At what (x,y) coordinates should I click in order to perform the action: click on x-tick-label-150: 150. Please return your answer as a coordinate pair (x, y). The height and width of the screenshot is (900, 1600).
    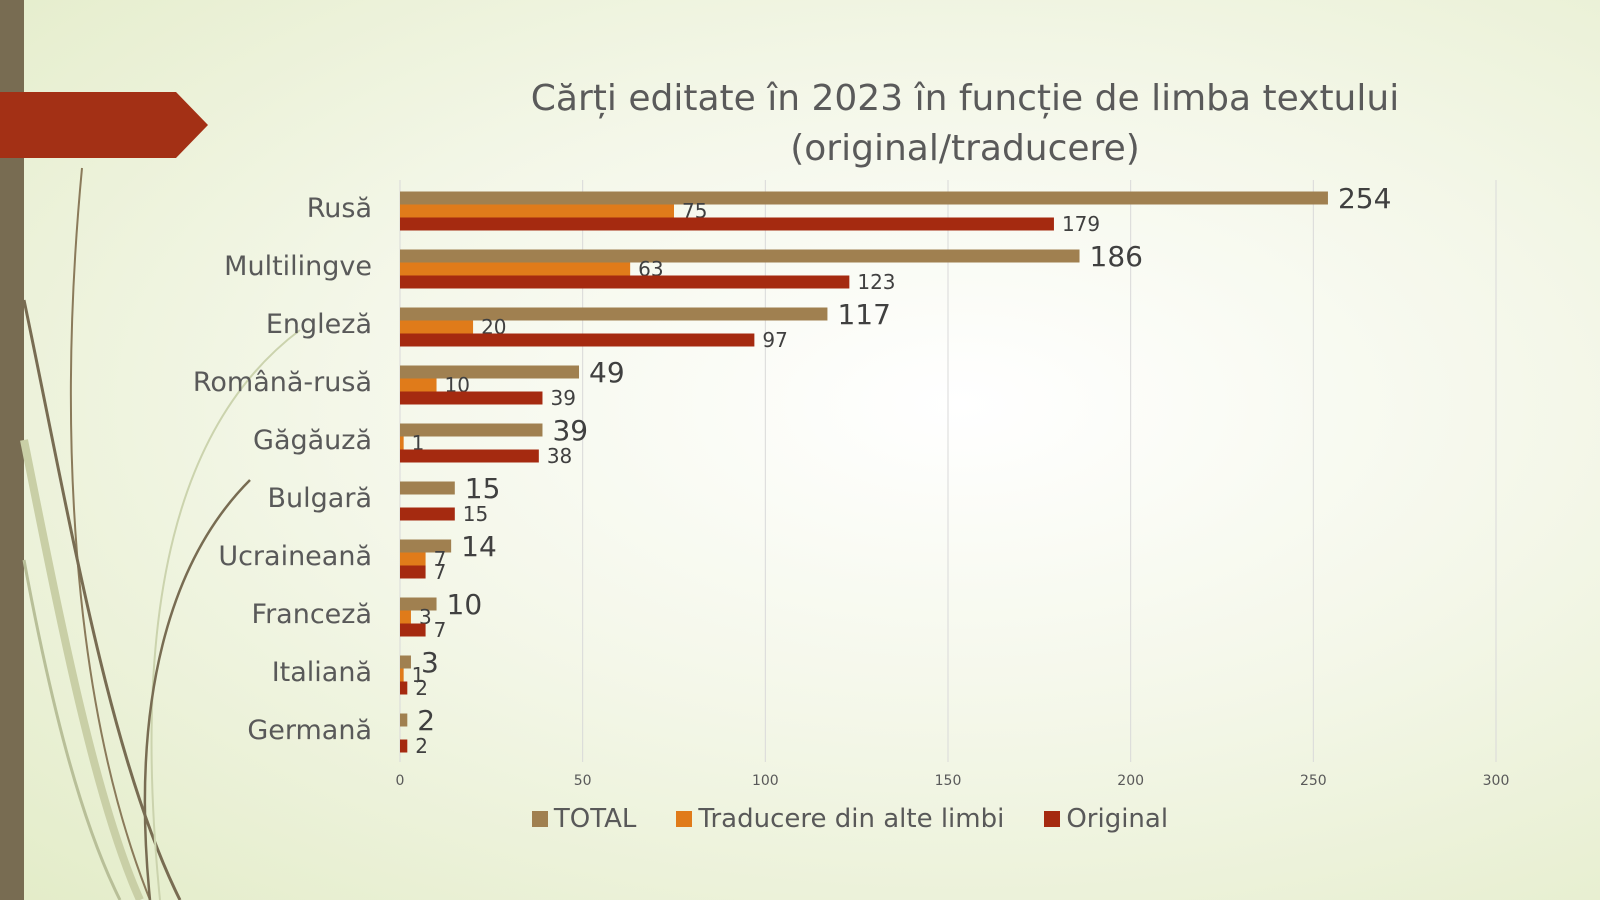
    Looking at the image, I should click on (948, 781).